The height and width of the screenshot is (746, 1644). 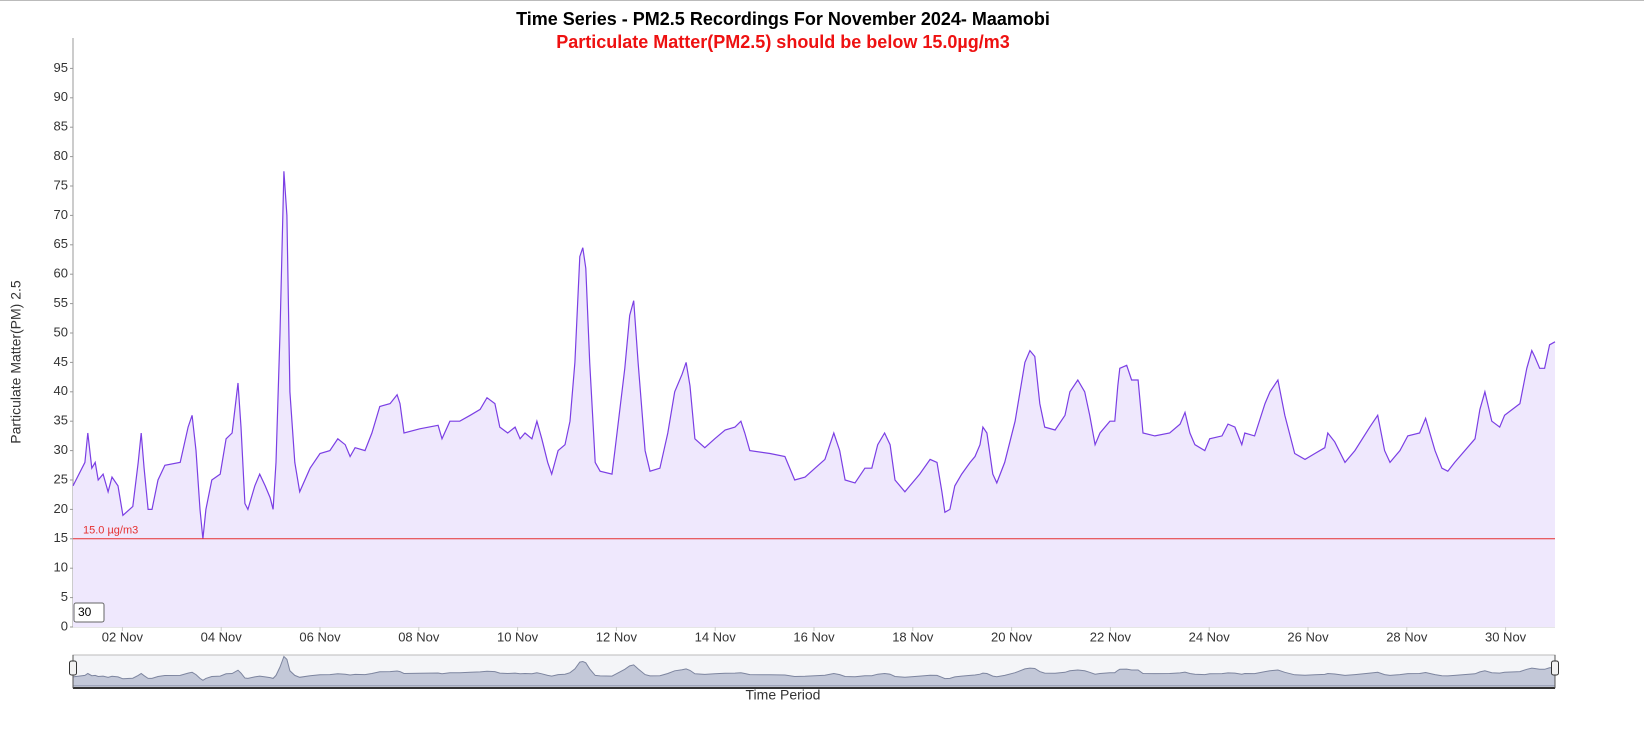 What do you see at coordinates (61, 508) in the screenshot?
I see `y-tick-label: 20` at bounding box center [61, 508].